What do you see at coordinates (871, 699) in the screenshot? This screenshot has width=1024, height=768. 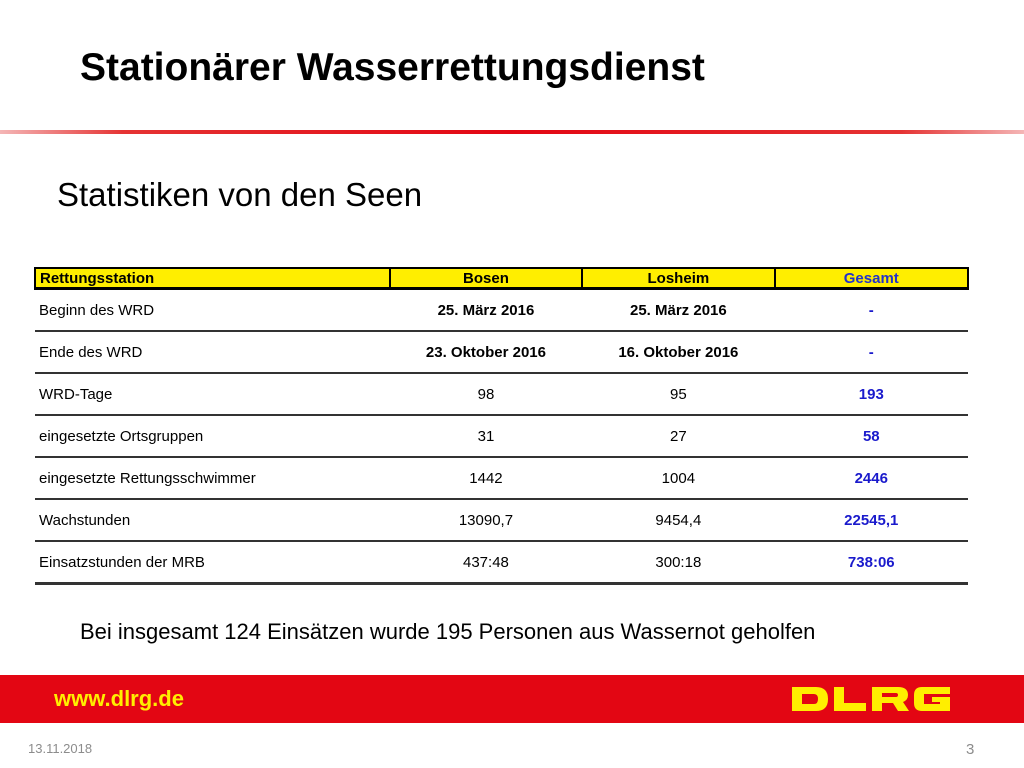 I see `dlrg-logo` at bounding box center [871, 699].